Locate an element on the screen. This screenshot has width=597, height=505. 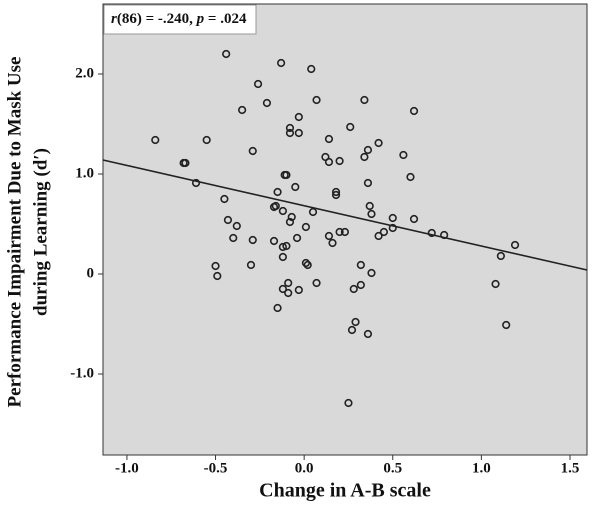
x-tick-label: 0.0 is located at coordinates (304, 468).